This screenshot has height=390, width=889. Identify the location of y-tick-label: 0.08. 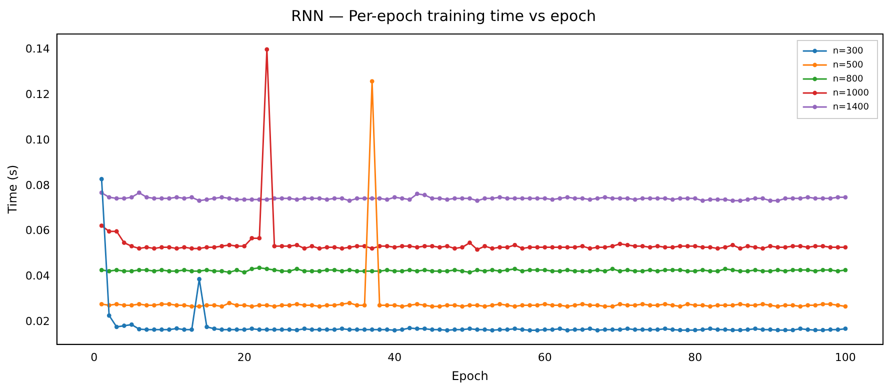
(37, 185).